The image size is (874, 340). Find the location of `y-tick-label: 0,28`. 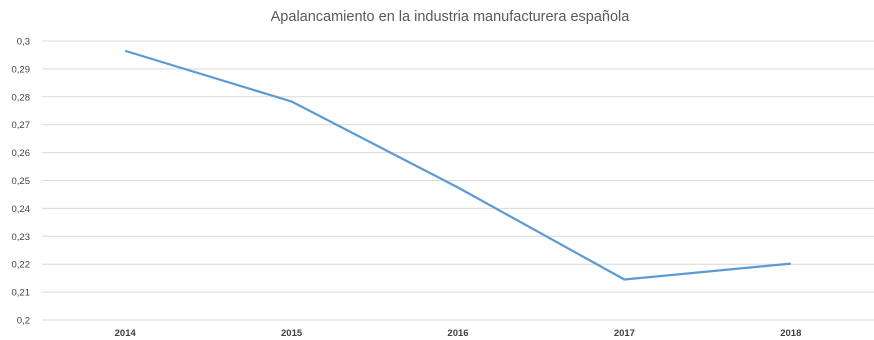

y-tick-label: 0,28 is located at coordinates (21, 97).